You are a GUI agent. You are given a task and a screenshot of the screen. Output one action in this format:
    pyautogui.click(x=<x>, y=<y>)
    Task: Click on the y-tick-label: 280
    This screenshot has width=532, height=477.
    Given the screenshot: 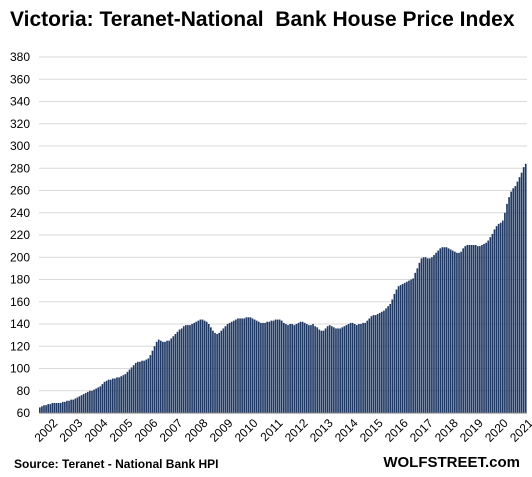 What is the action you would take?
    pyautogui.click(x=20, y=168)
    